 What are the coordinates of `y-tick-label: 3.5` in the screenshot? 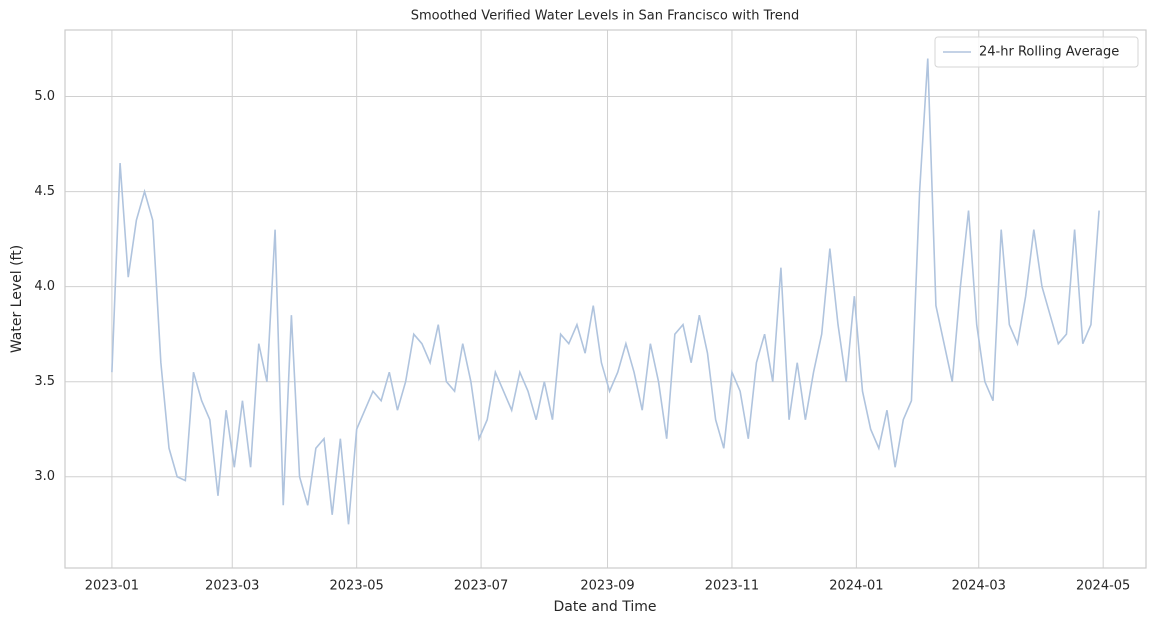 It's located at (44, 381).